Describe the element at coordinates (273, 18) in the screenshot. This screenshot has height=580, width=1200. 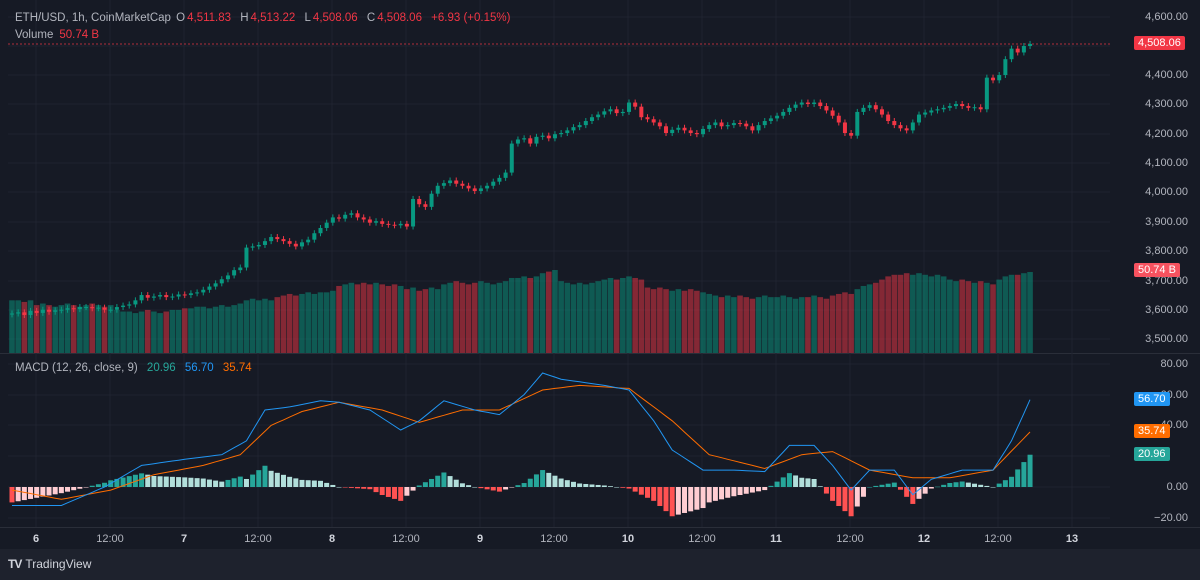
I see `high-value: 4,513.22` at that location.